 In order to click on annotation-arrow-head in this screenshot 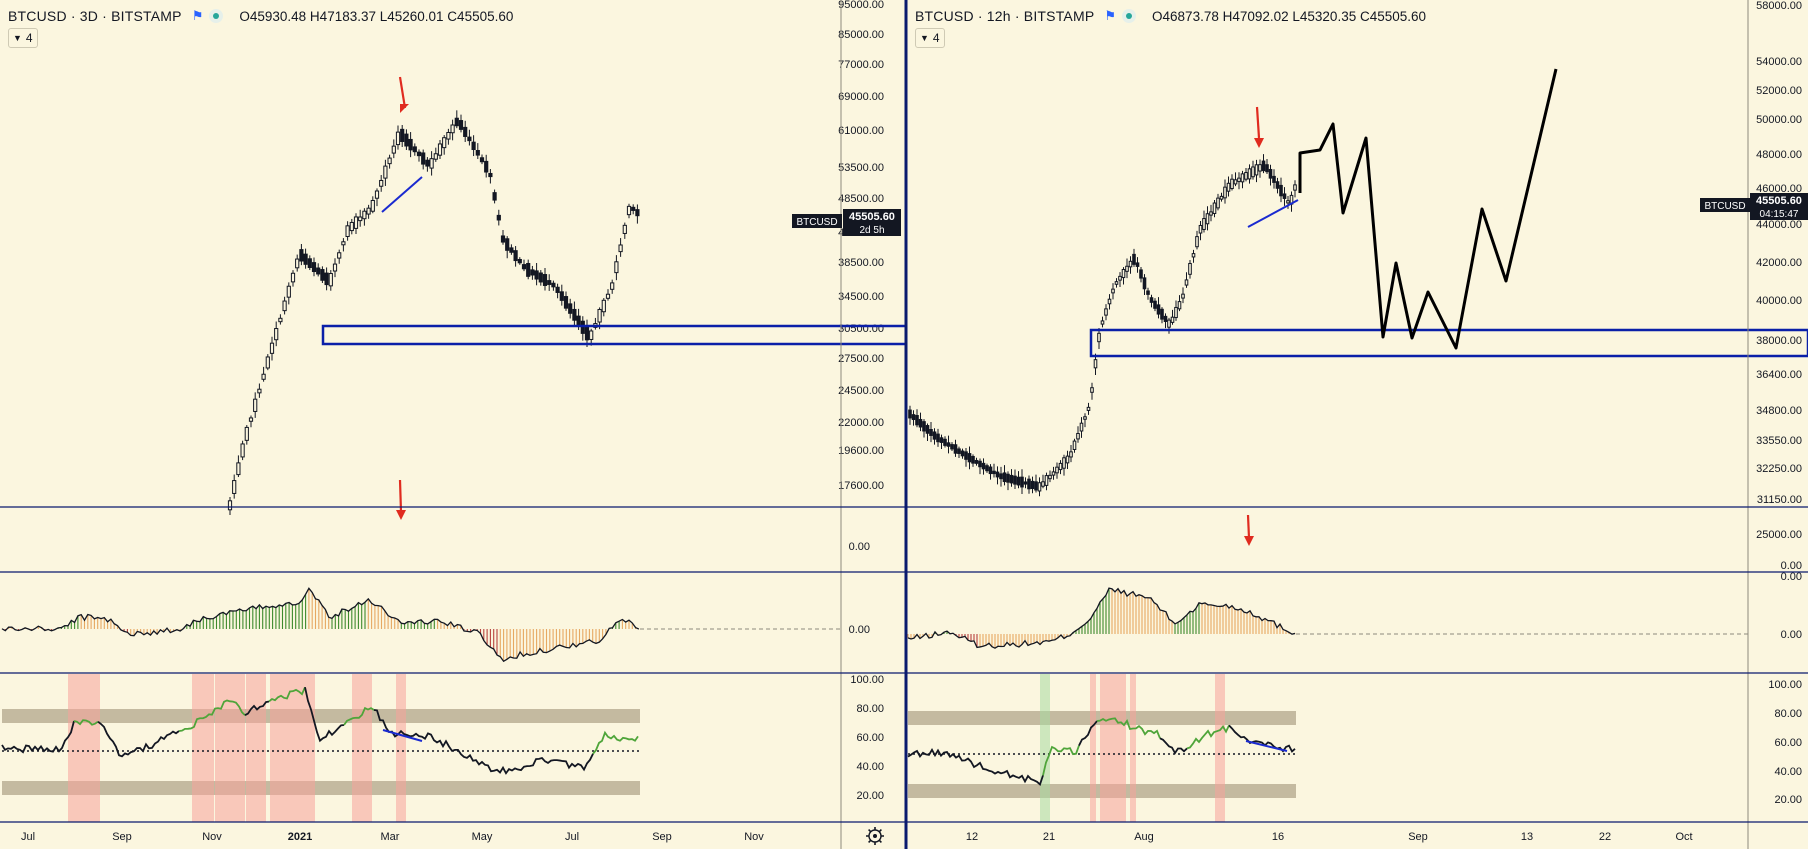, I will do `click(1259, 143)`.